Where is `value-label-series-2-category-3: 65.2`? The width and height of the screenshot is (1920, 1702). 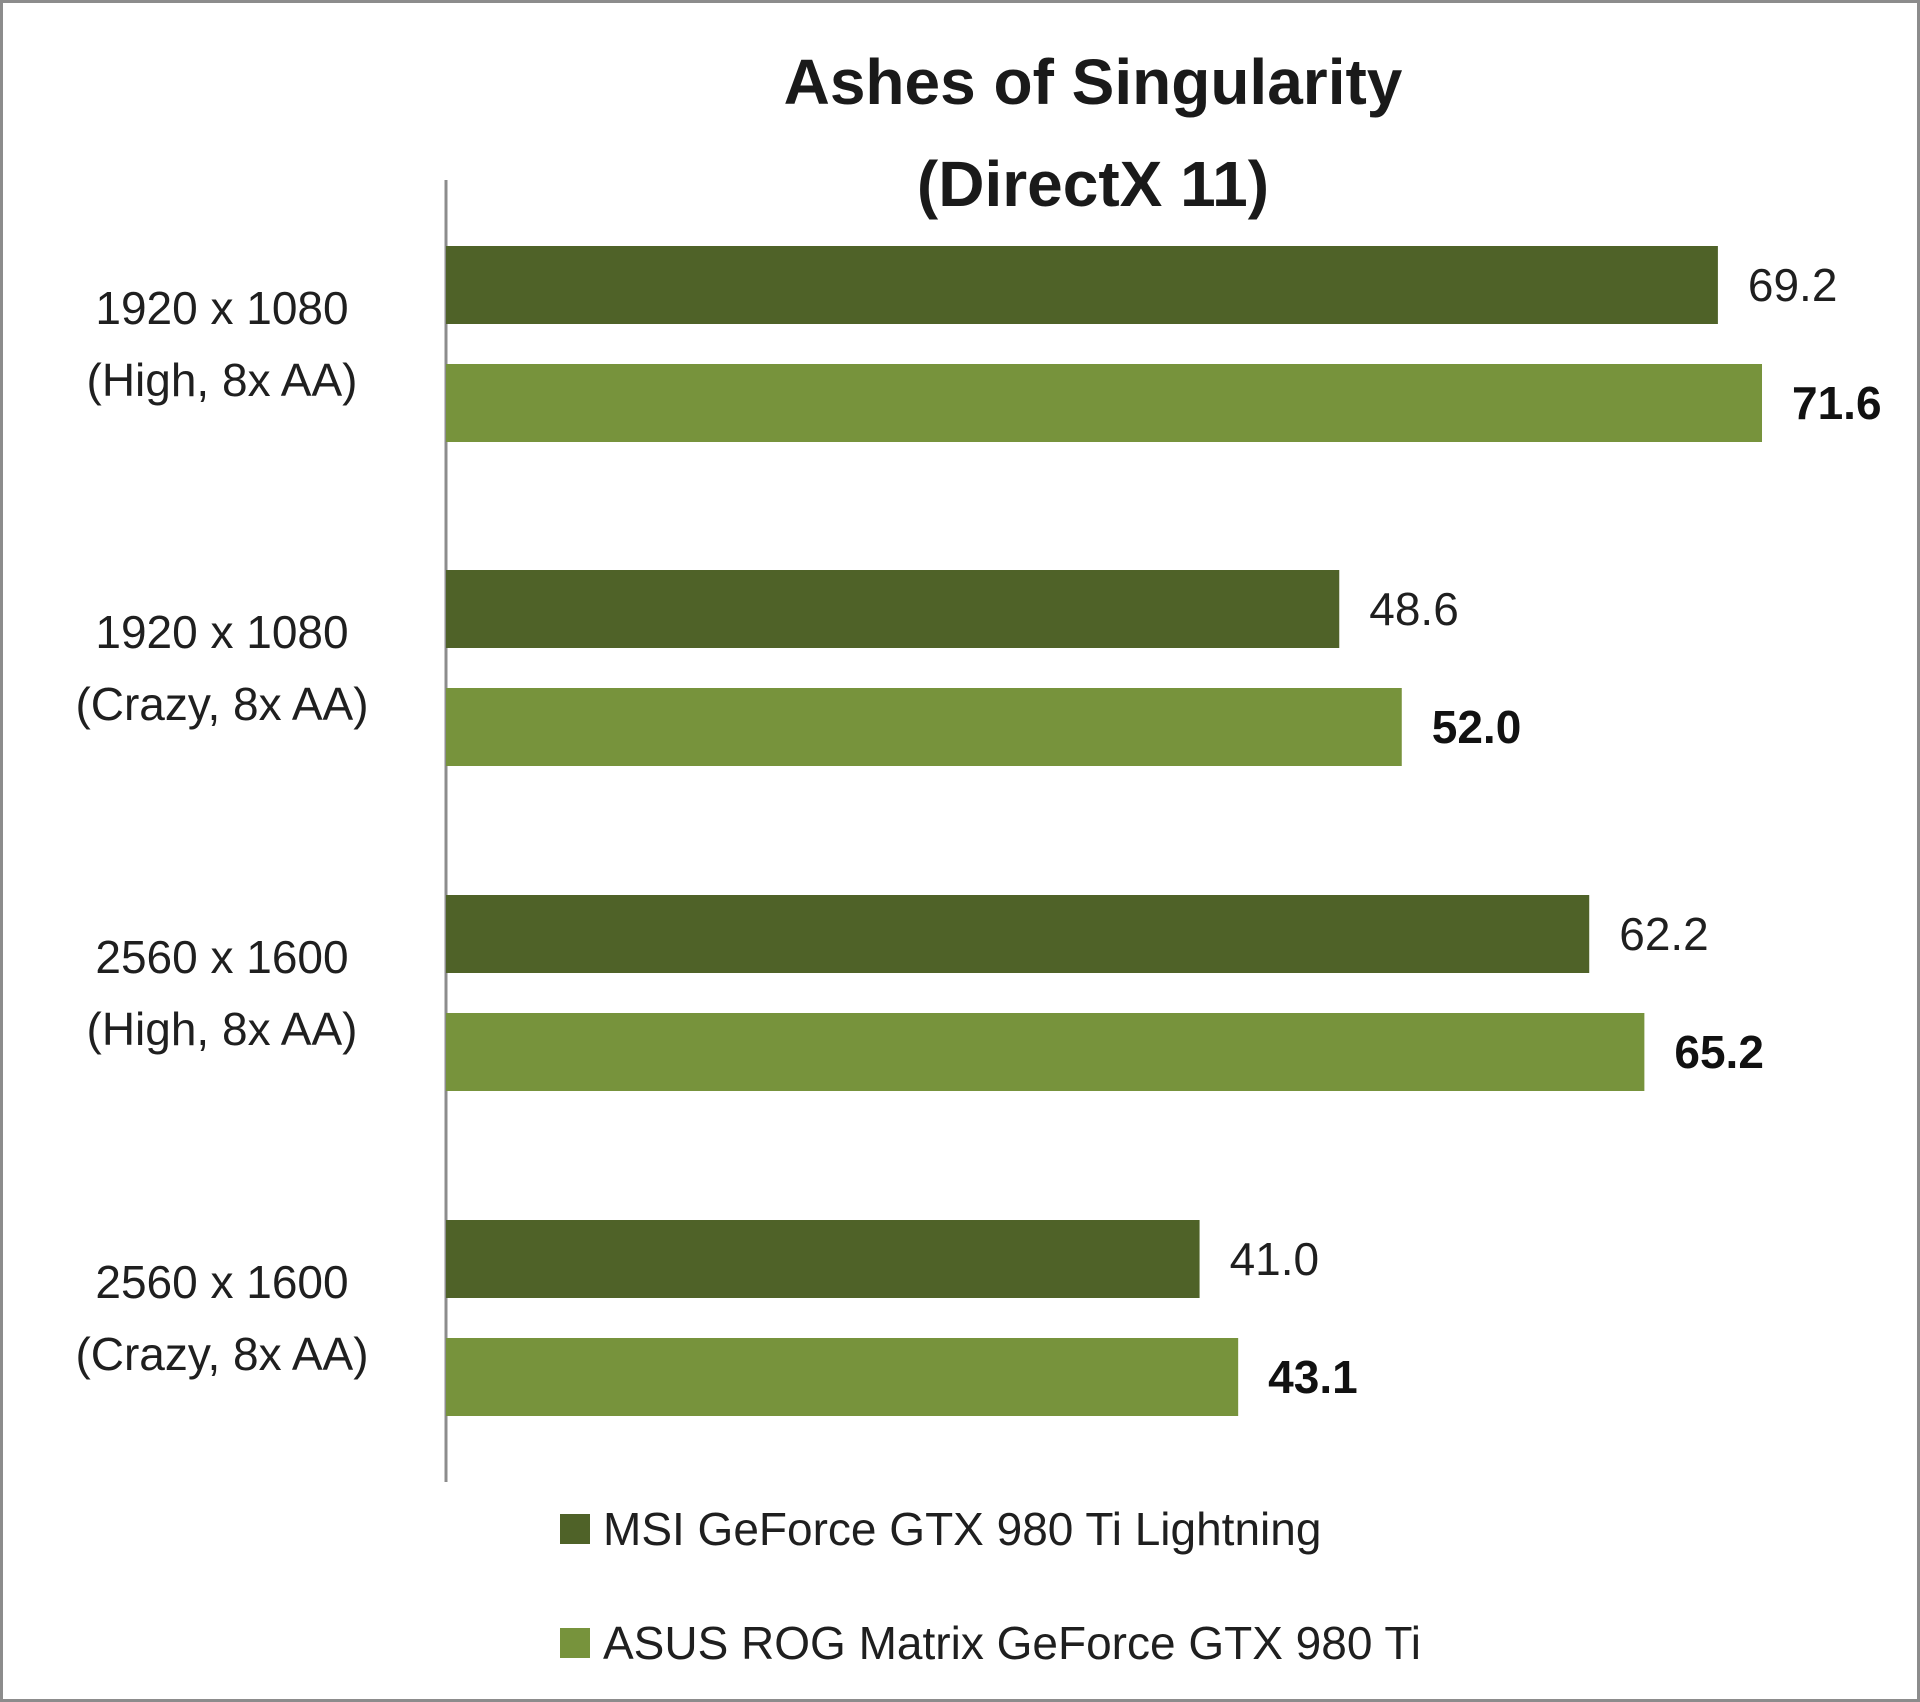
value-label-series-2-category-3: 65.2 is located at coordinates (1719, 1052).